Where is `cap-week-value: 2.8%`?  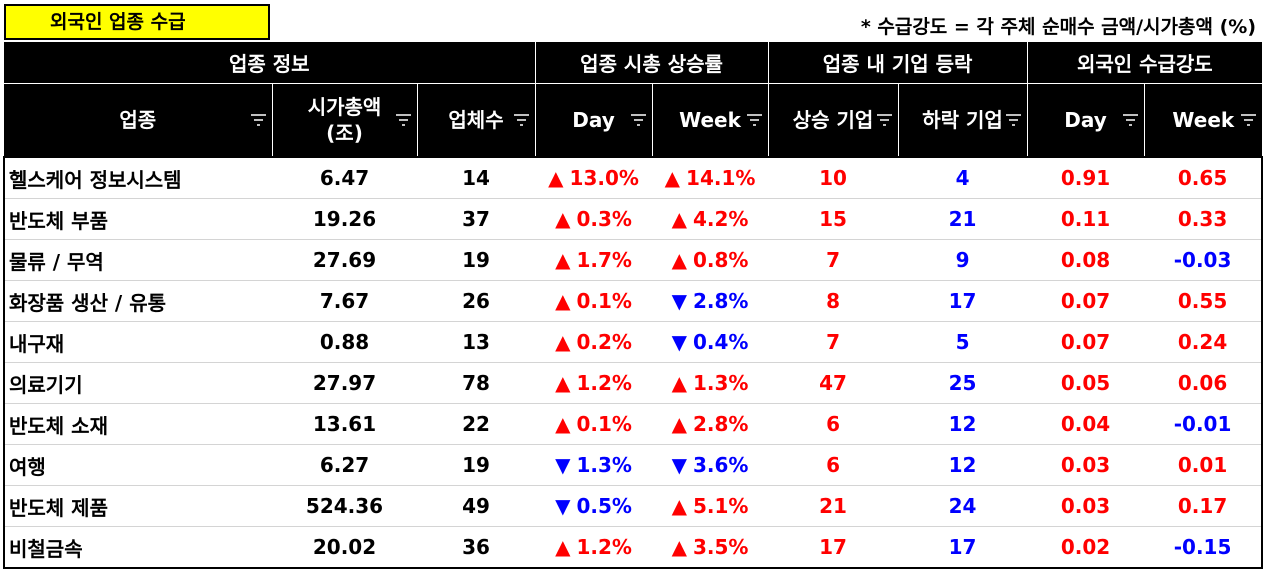 cap-week-value: 2.8% is located at coordinates (721, 424).